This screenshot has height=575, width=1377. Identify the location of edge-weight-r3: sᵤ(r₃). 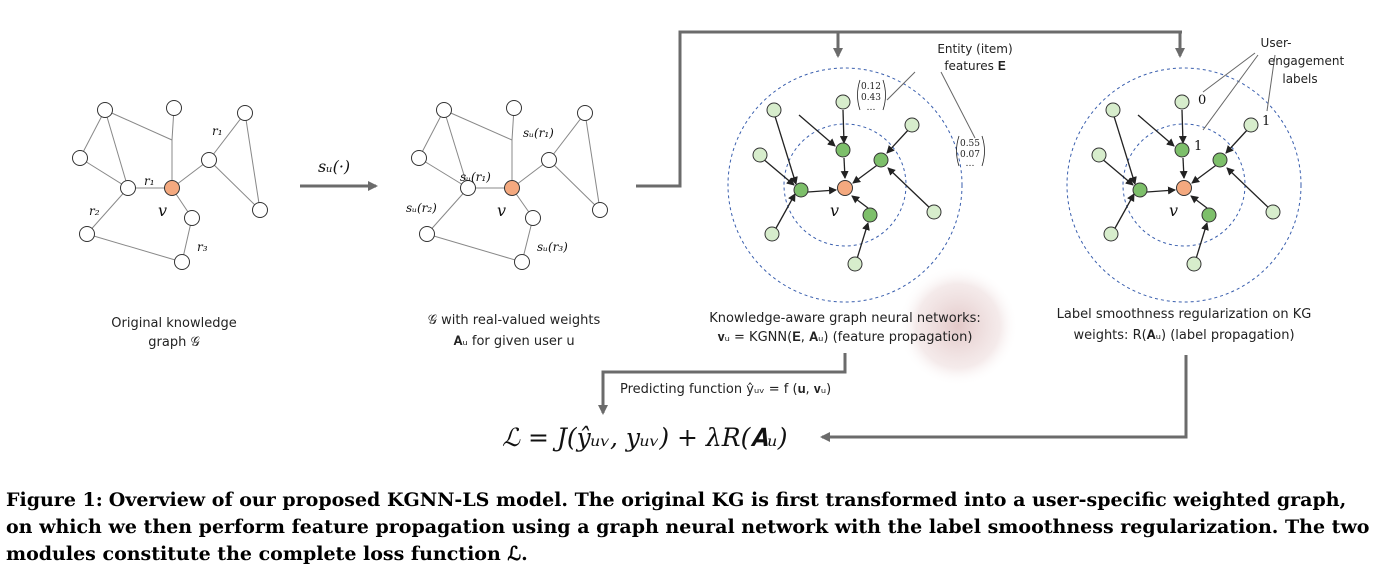
(552, 247).